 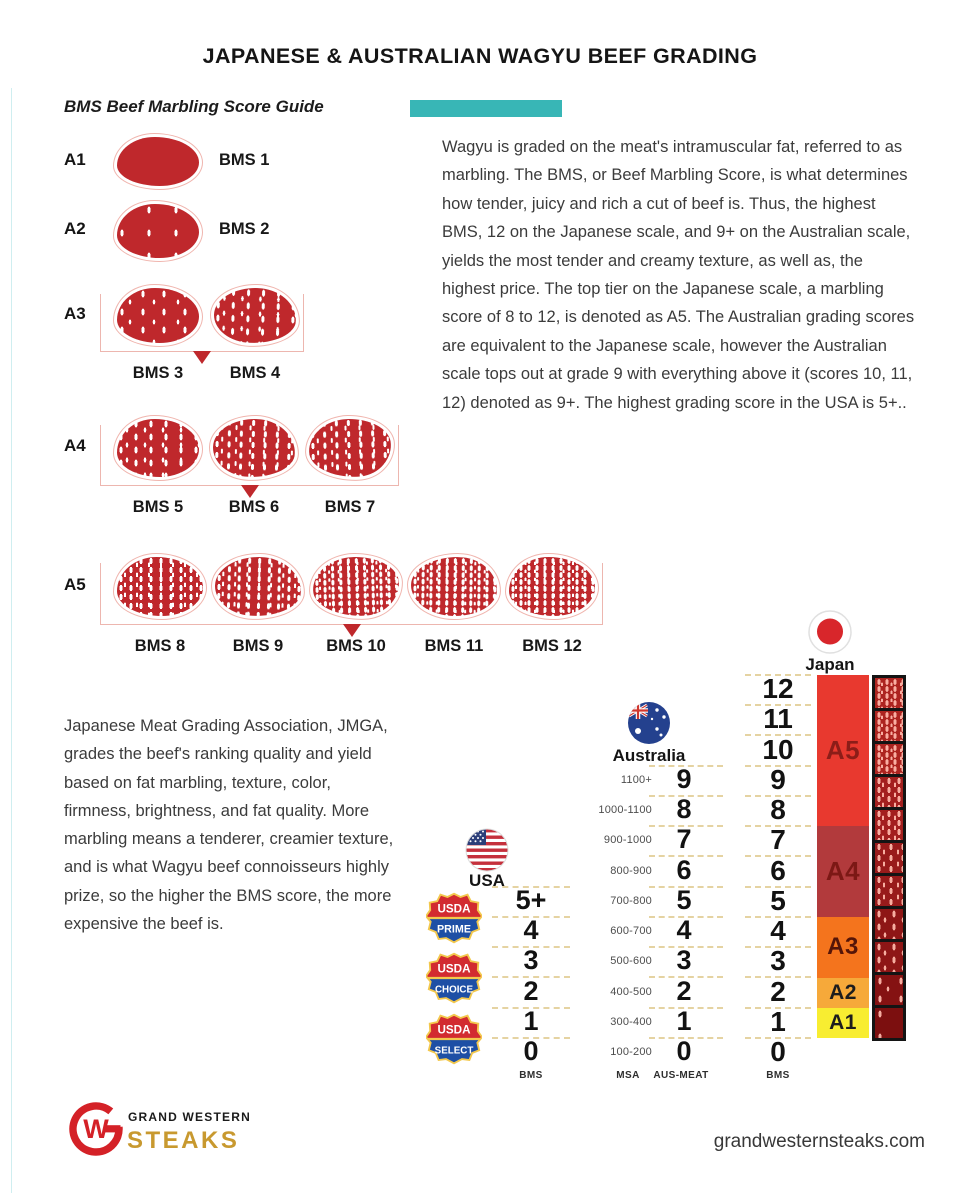 What do you see at coordinates (258, 646) in the screenshot?
I see `bms-score-label: BMS 9` at bounding box center [258, 646].